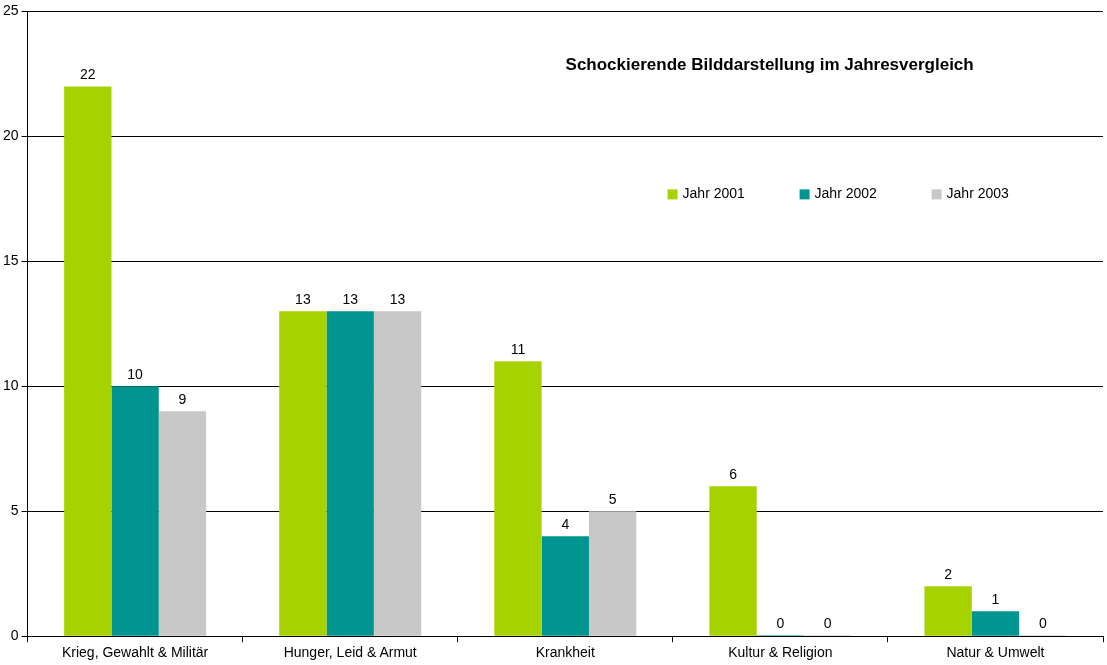 The width and height of the screenshot is (1107, 665). I want to click on data-label: 2, so click(948, 574).